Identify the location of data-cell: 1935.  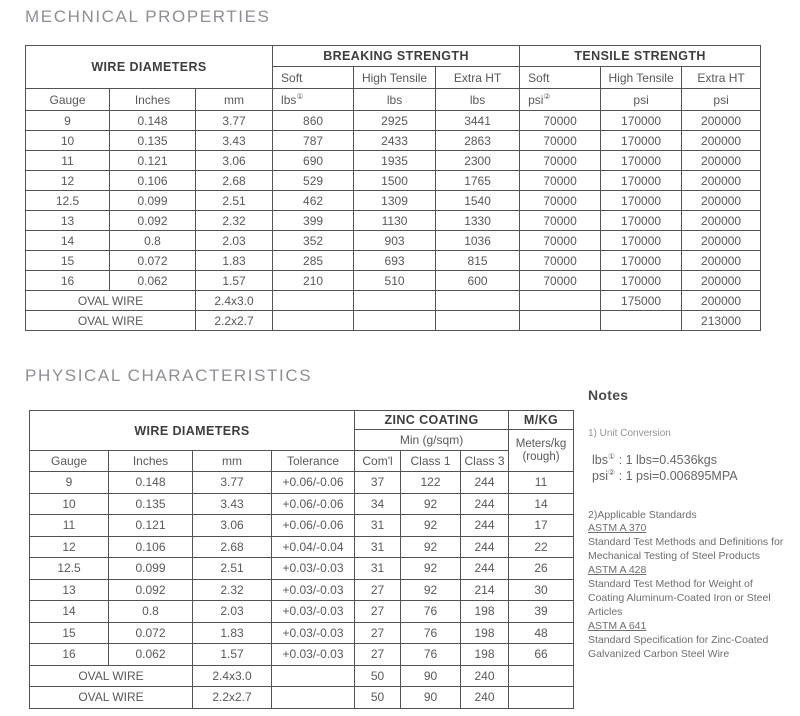
(395, 160).